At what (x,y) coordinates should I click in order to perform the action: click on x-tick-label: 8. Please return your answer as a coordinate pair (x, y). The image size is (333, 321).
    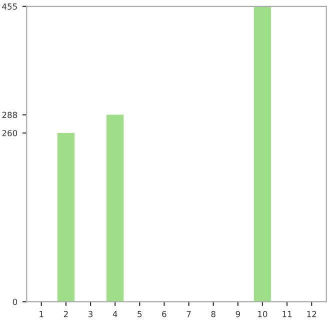
    Looking at the image, I should click on (213, 314).